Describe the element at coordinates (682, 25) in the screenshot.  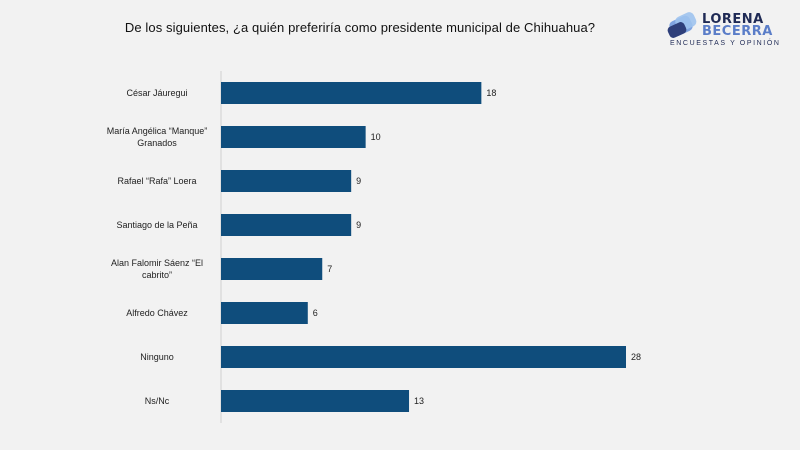
I see `logo-mark-icon` at that location.